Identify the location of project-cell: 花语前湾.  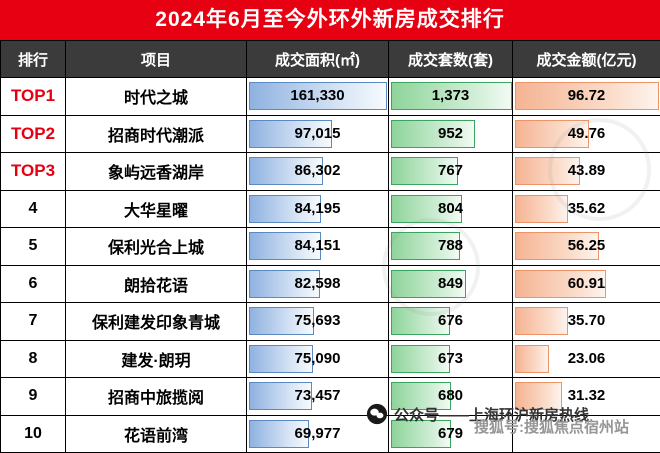
(156, 433).